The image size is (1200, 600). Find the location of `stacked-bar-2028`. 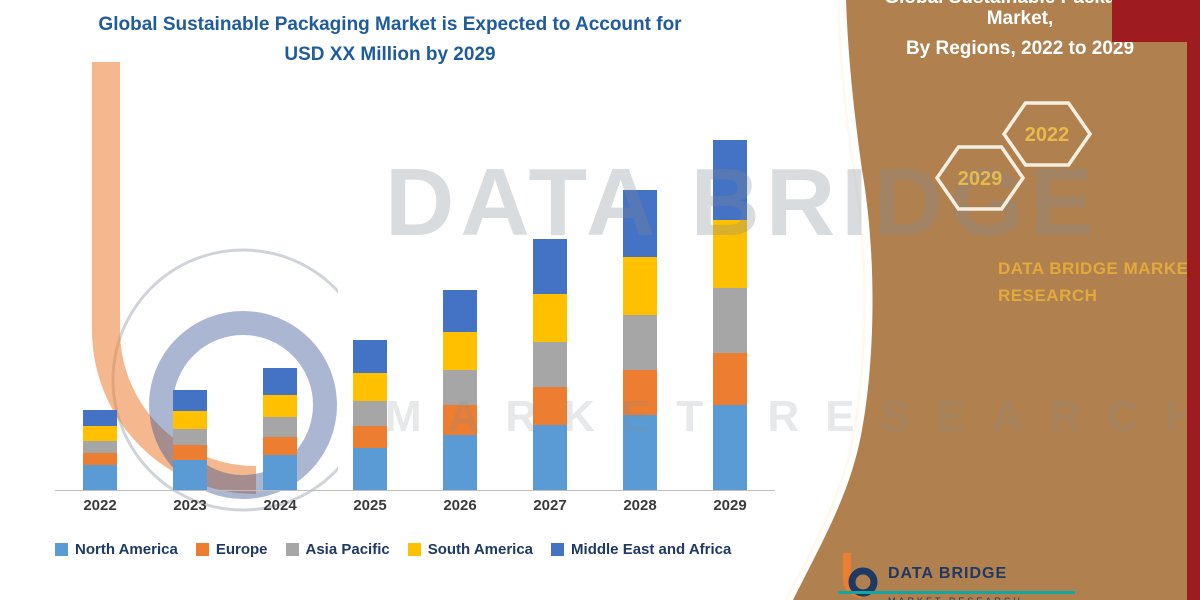

stacked-bar-2028 is located at coordinates (640, 340).